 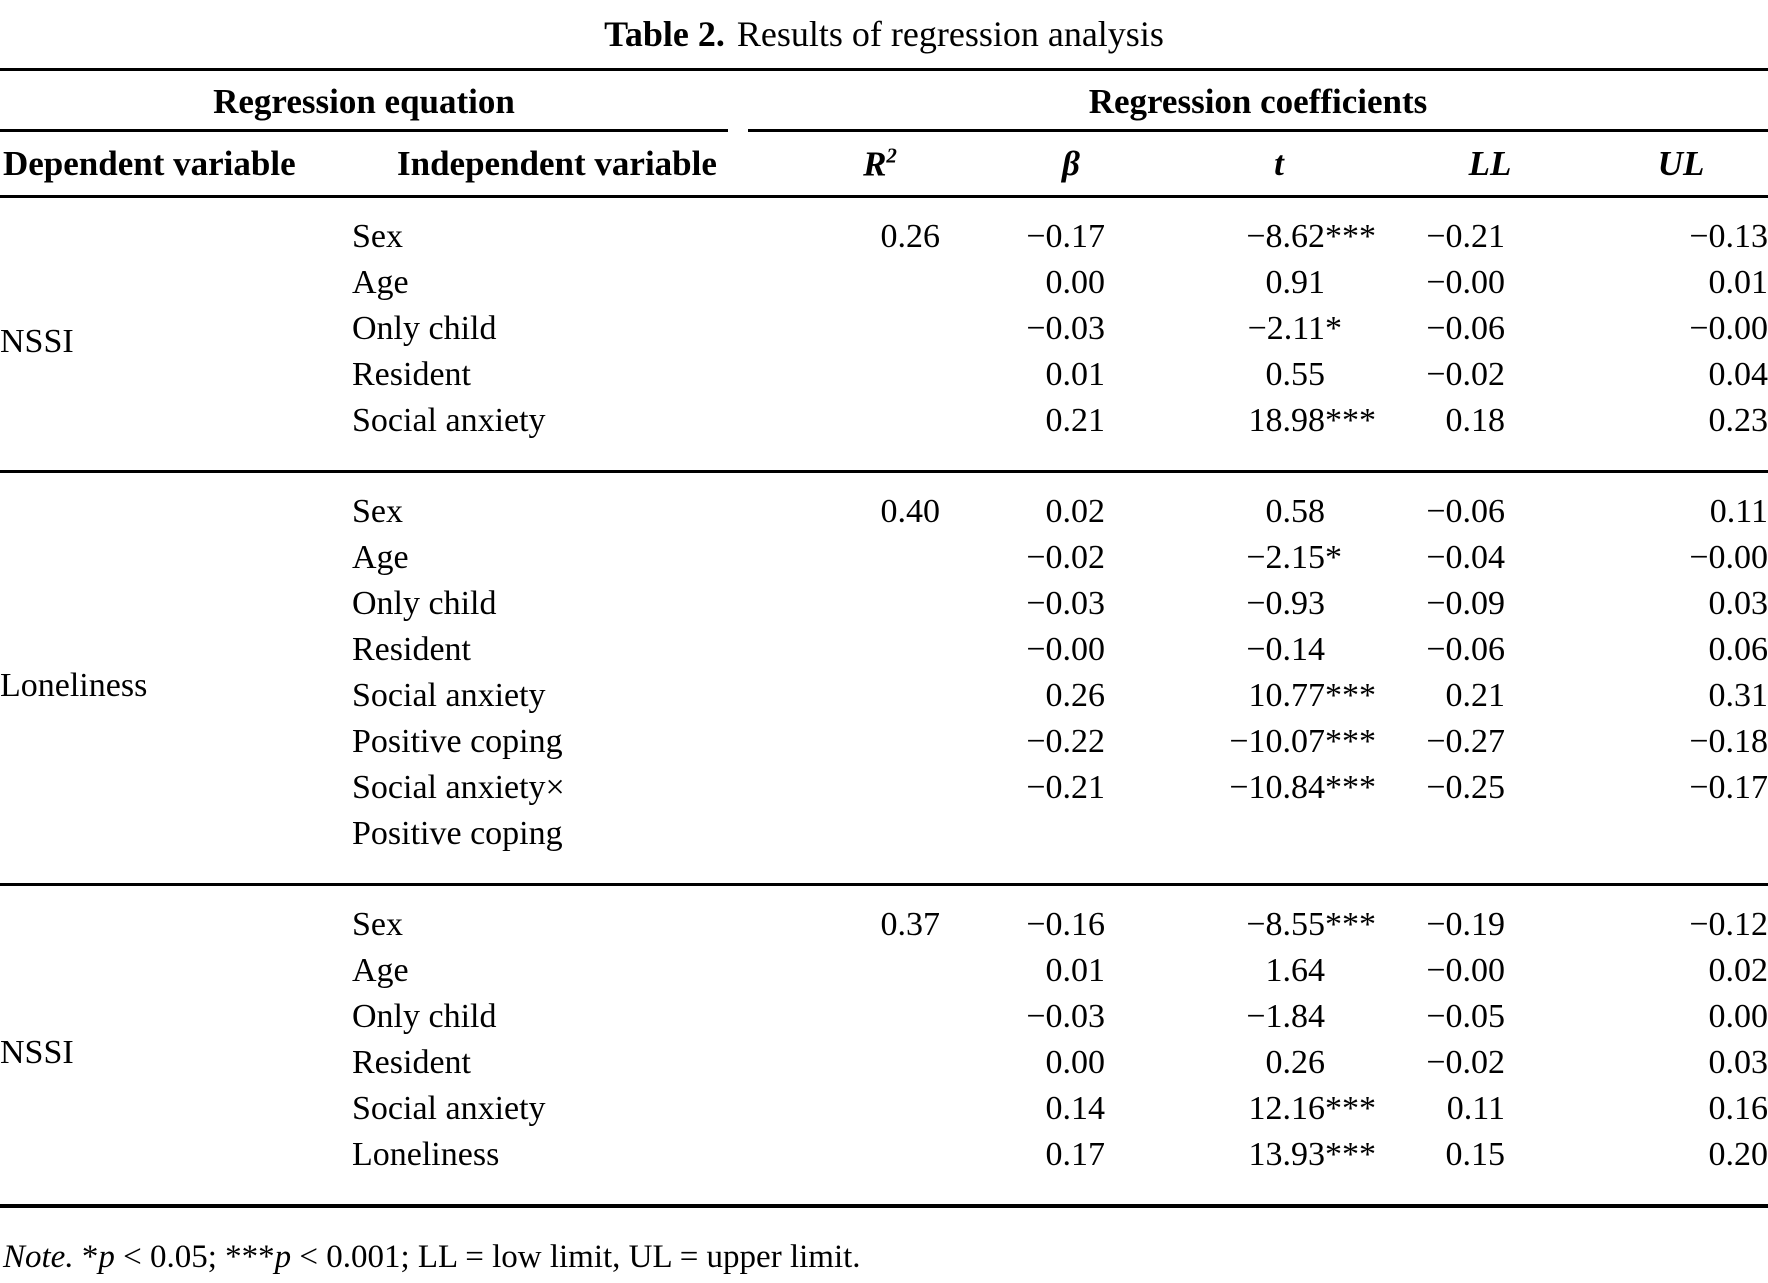 What do you see at coordinates (1286, 328) in the screenshot?
I see `cell-t-value: −2.11` at bounding box center [1286, 328].